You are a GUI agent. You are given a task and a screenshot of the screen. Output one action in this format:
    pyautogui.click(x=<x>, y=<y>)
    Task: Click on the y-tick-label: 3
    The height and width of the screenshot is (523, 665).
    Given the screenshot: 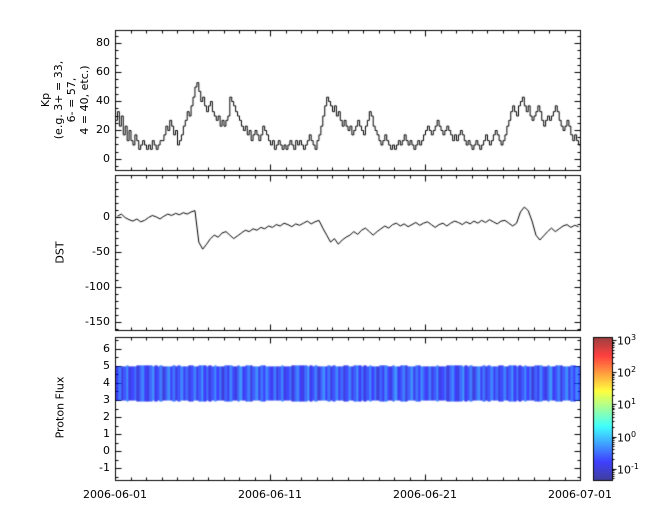 What is the action you would take?
    pyautogui.click(x=106, y=399)
    